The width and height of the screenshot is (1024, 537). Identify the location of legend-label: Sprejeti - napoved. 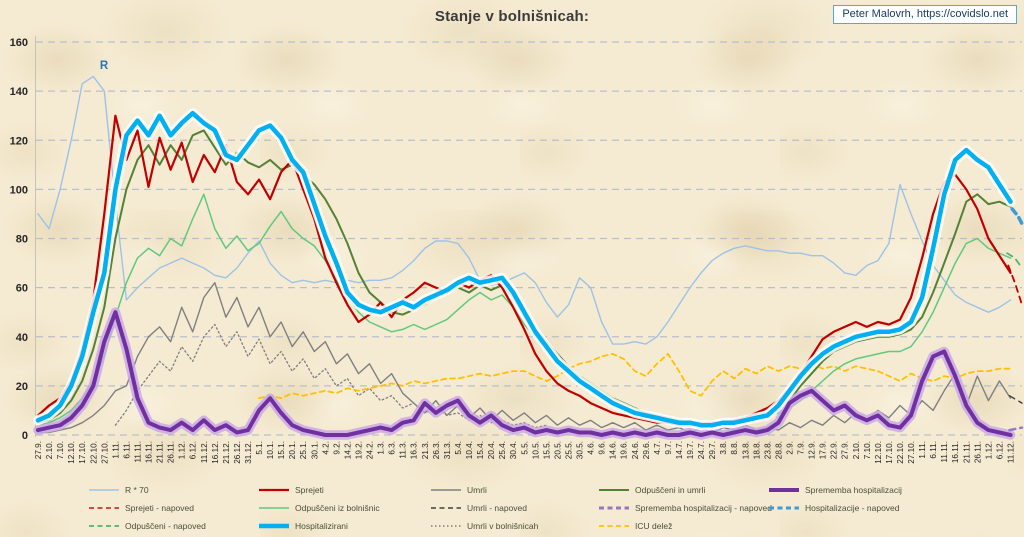
(159, 507).